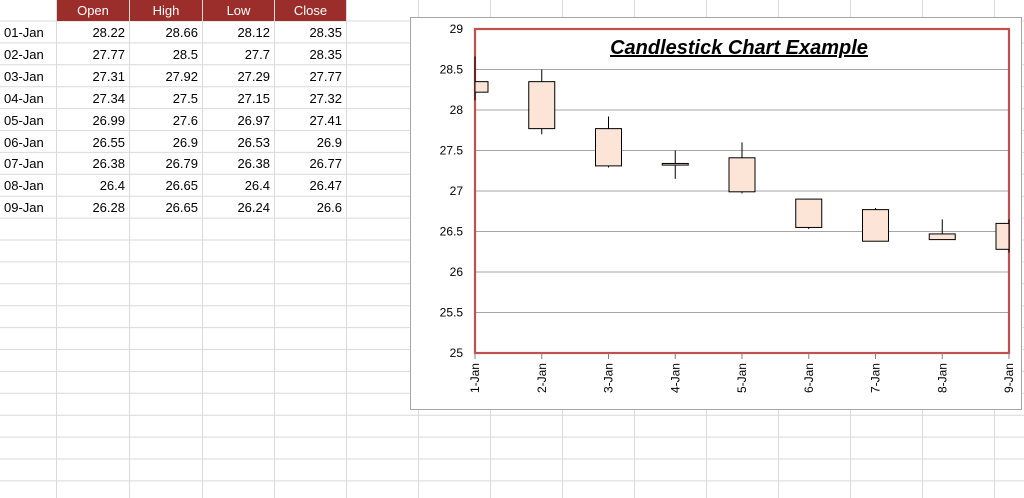  Describe the element at coordinates (325, 98) in the screenshot. I see `close-cell: 27.32` at that location.